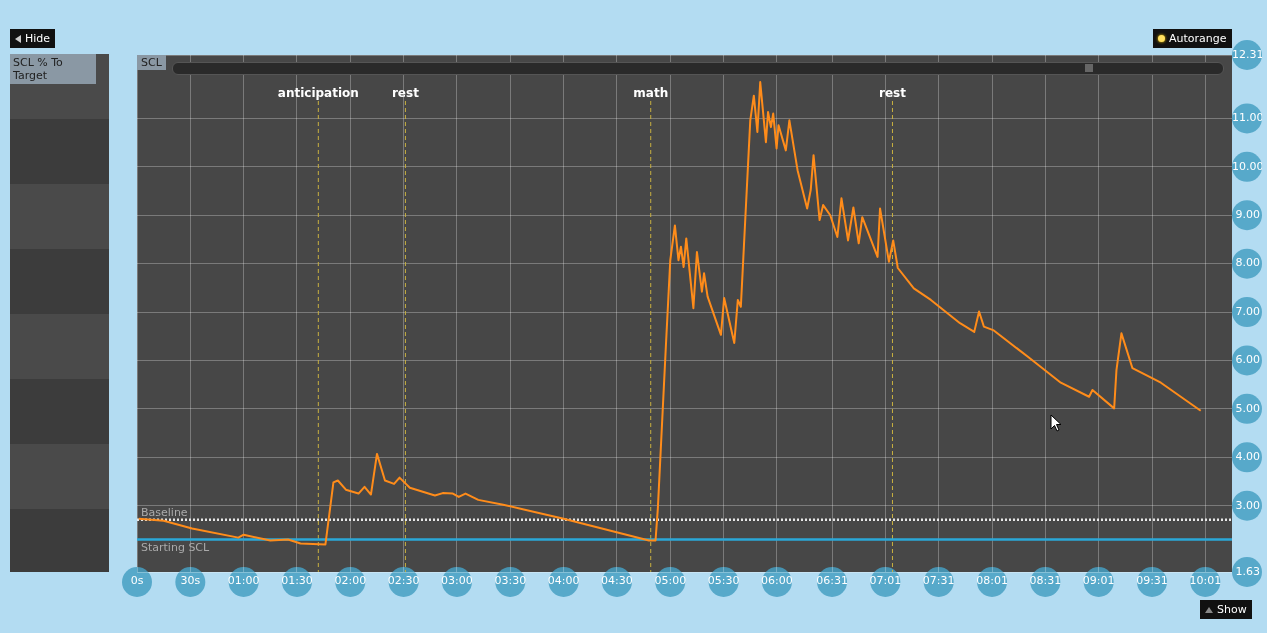 The width and height of the screenshot is (1267, 633). What do you see at coordinates (651, 93) in the screenshot?
I see `ref-line-label: math` at bounding box center [651, 93].